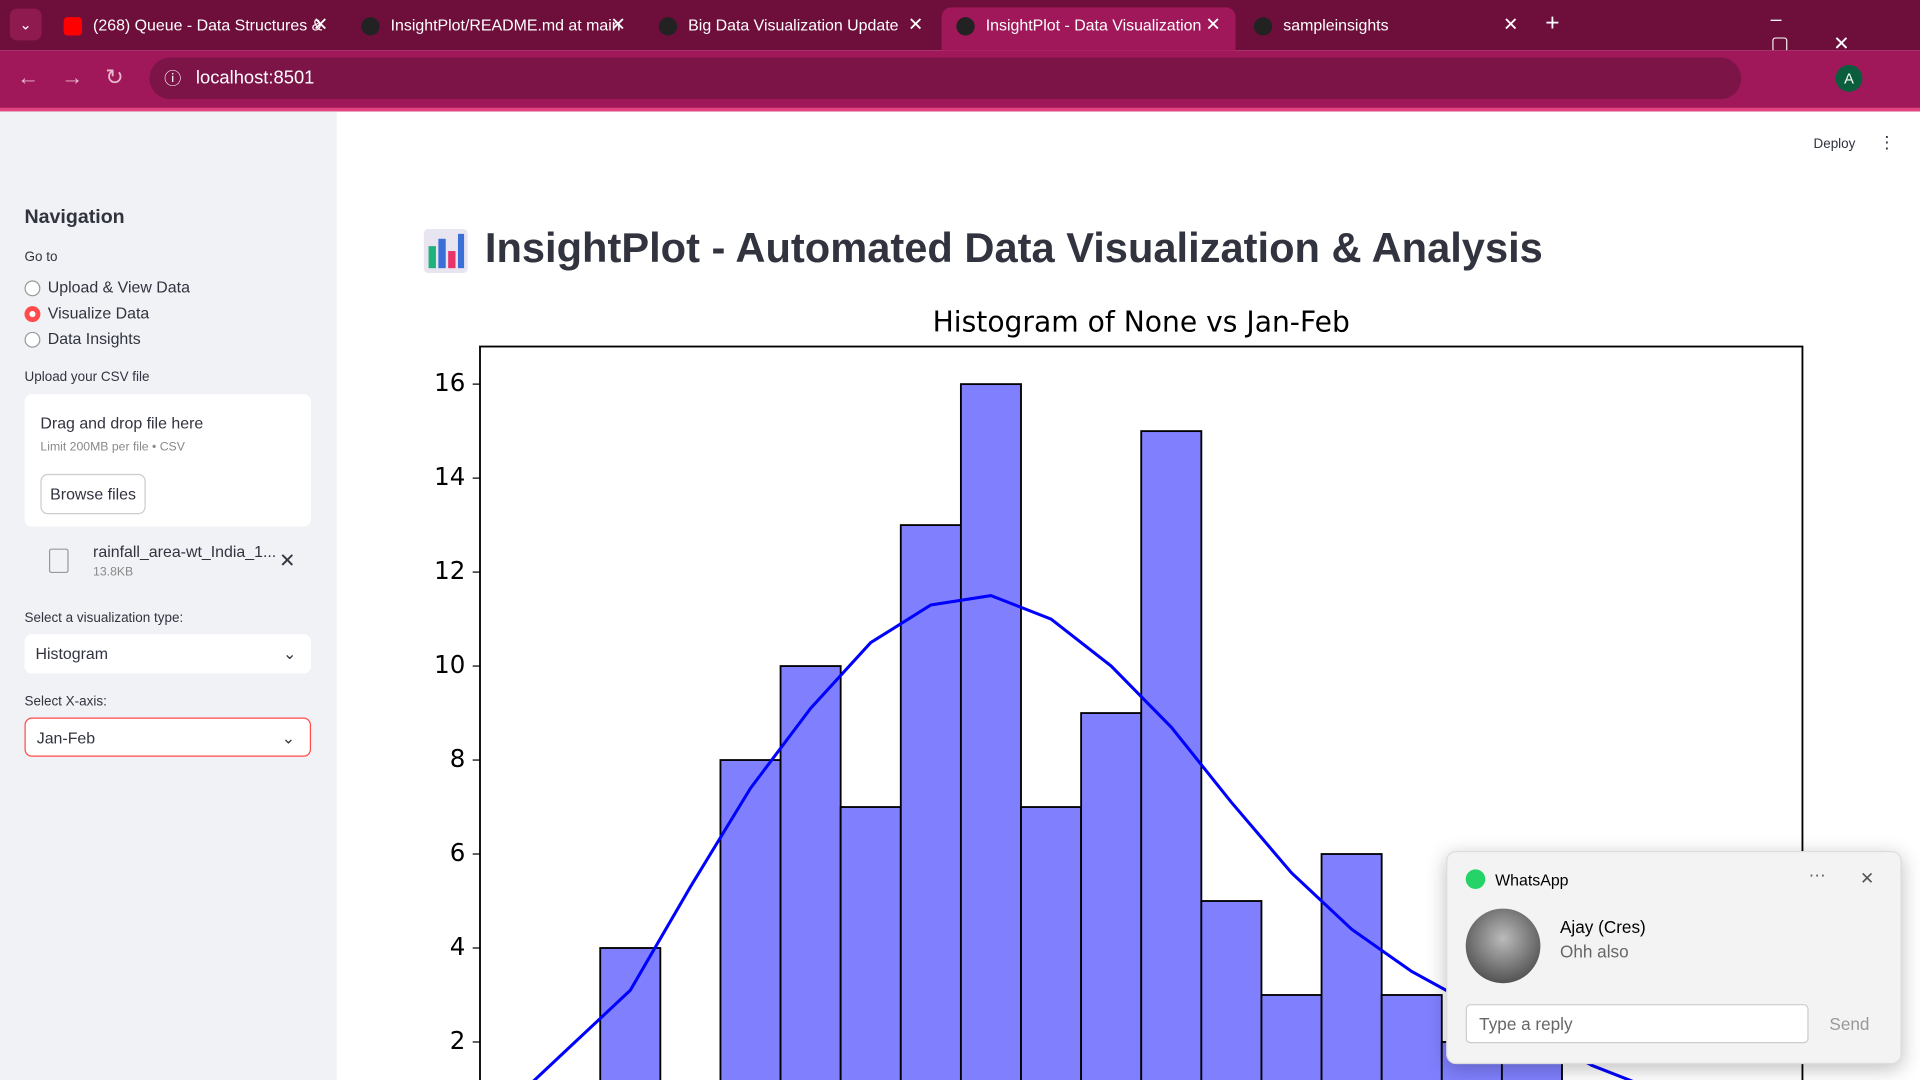  Describe the element at coordinates (112, 447) in the screenshot. I see `limit-text: Limit 200MB per file • CSV` at that location.